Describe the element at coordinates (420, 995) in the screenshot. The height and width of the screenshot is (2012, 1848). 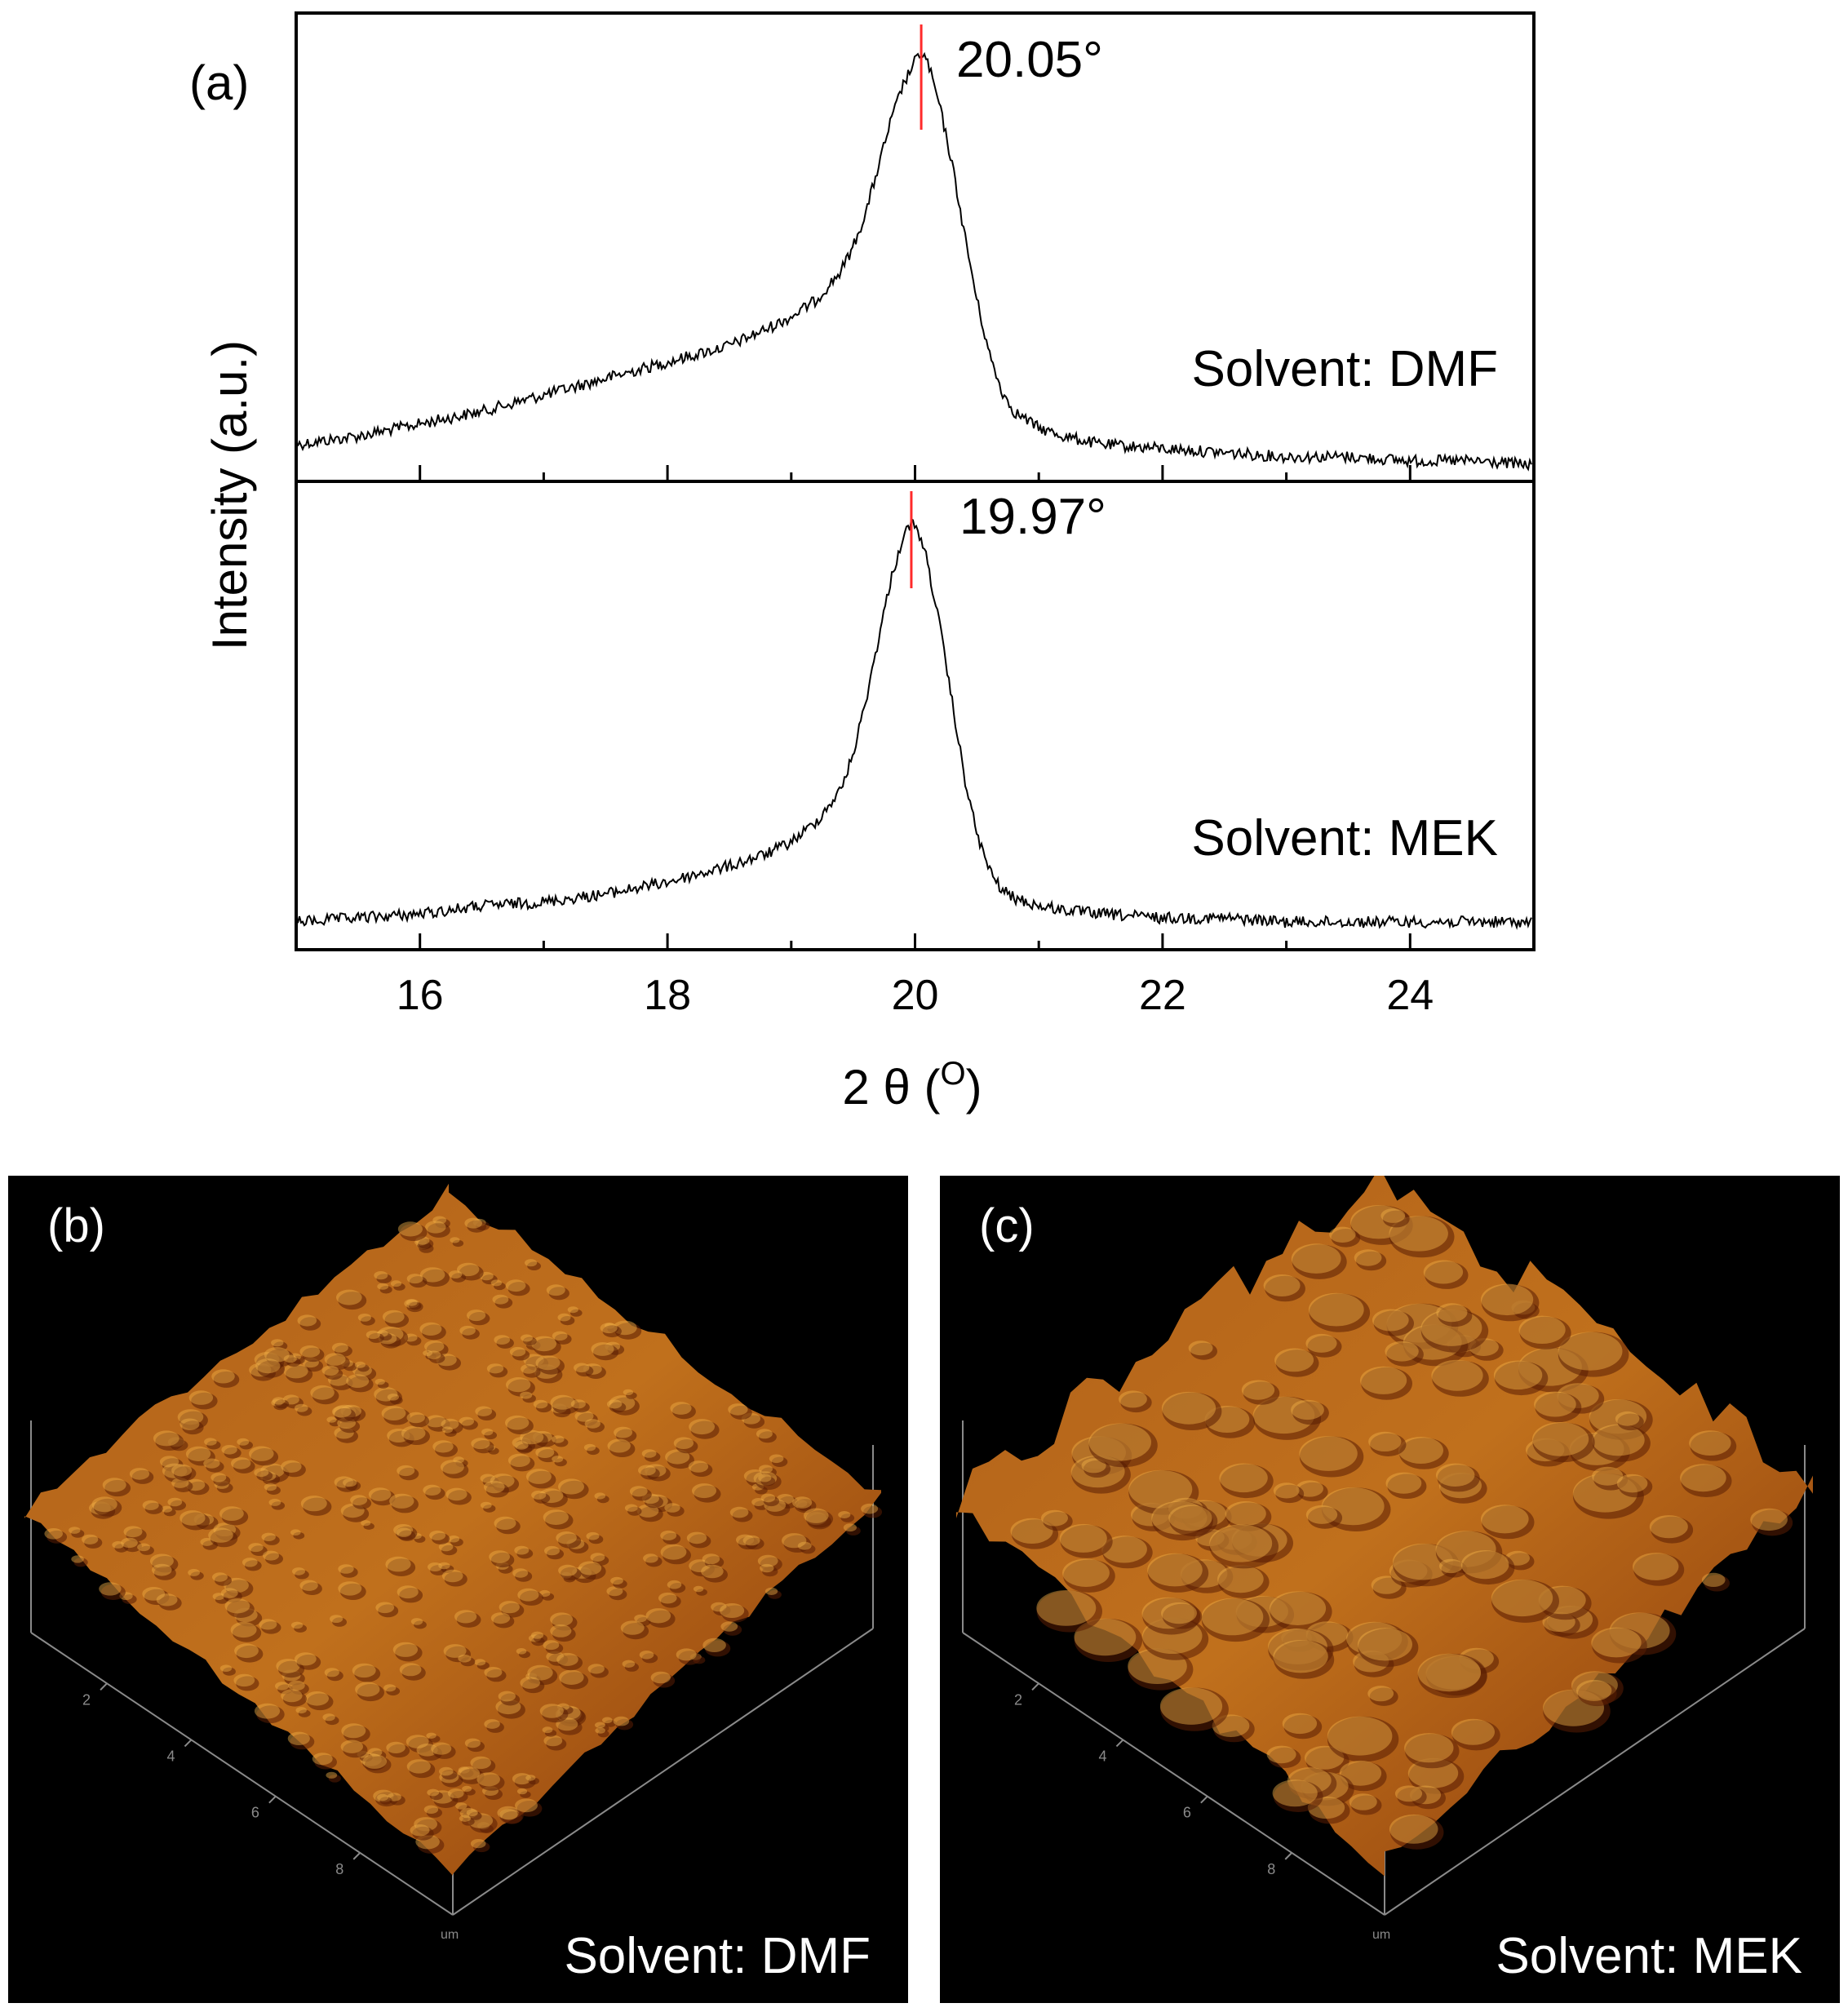
I see `x-tick-label-16: 16` at that location.